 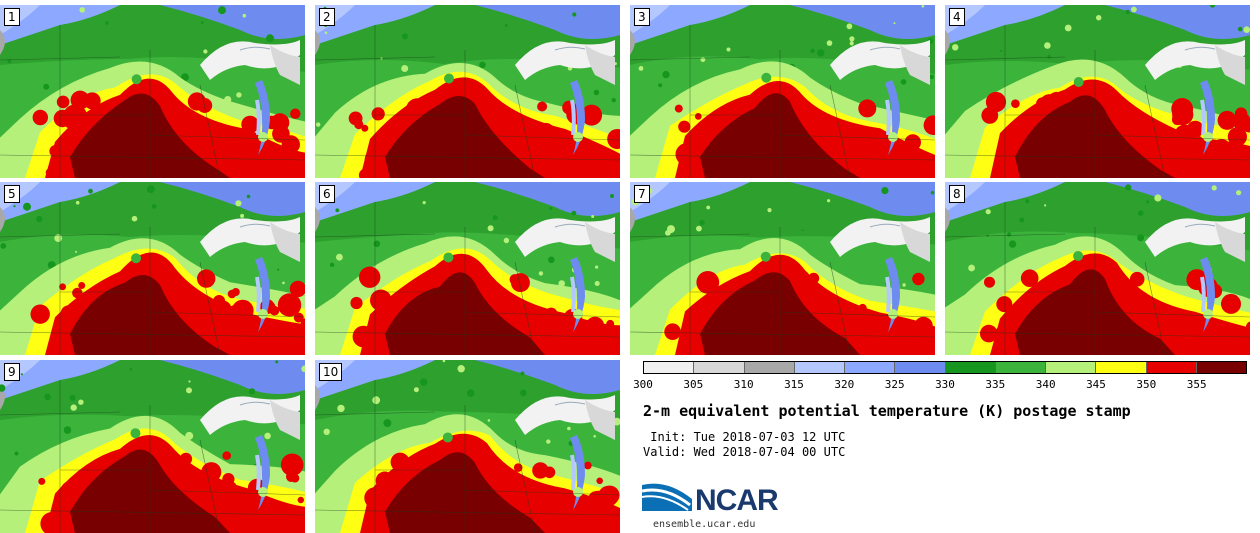 What do you see at coordinates (894, 384) in the screenshot?
I see `colorbar-tick-label: 325` at bounding box center [894, 384].